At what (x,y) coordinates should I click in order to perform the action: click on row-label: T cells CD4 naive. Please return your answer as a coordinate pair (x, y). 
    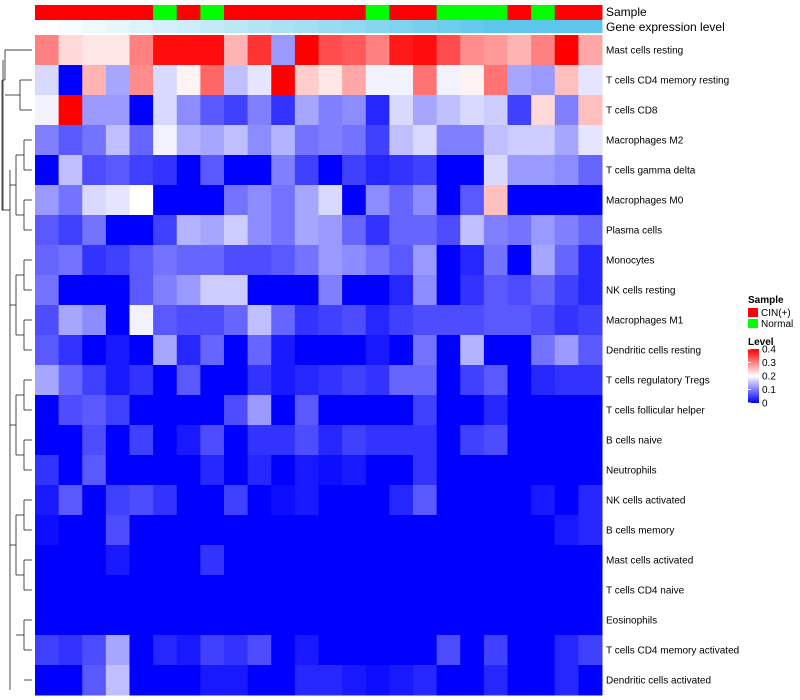
    Looking at the image, I should click on (645, 591).